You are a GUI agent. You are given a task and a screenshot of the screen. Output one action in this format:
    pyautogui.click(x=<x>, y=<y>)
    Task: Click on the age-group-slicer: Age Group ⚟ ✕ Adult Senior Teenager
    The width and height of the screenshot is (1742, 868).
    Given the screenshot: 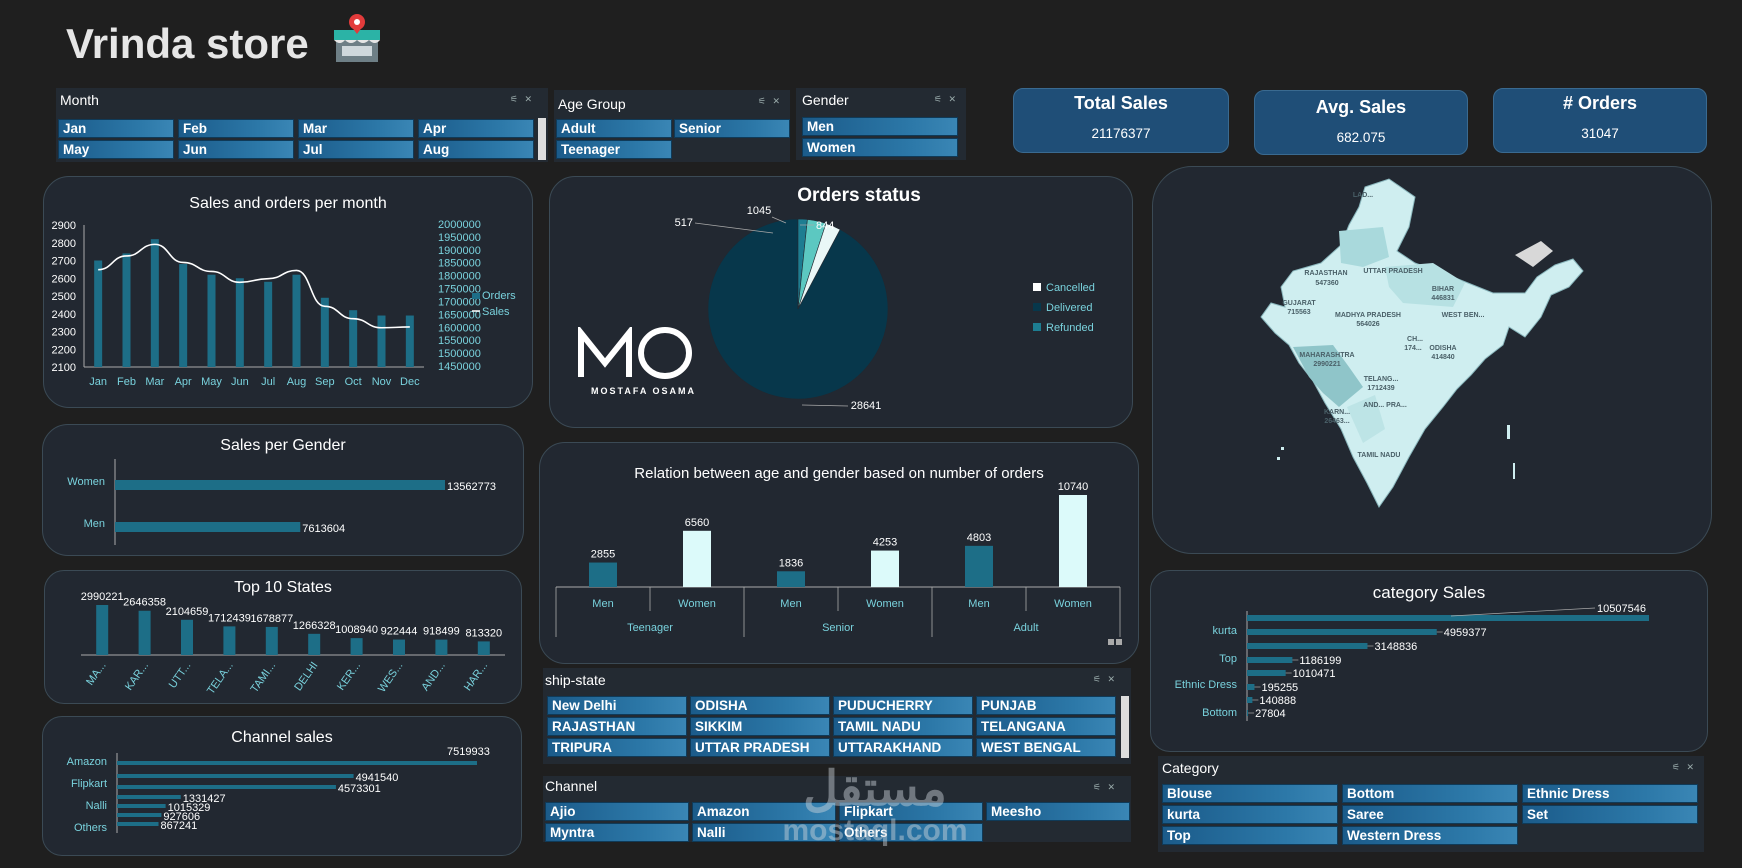 What is the action you would take?
    pyautogui.click(x=672, y=126)
    